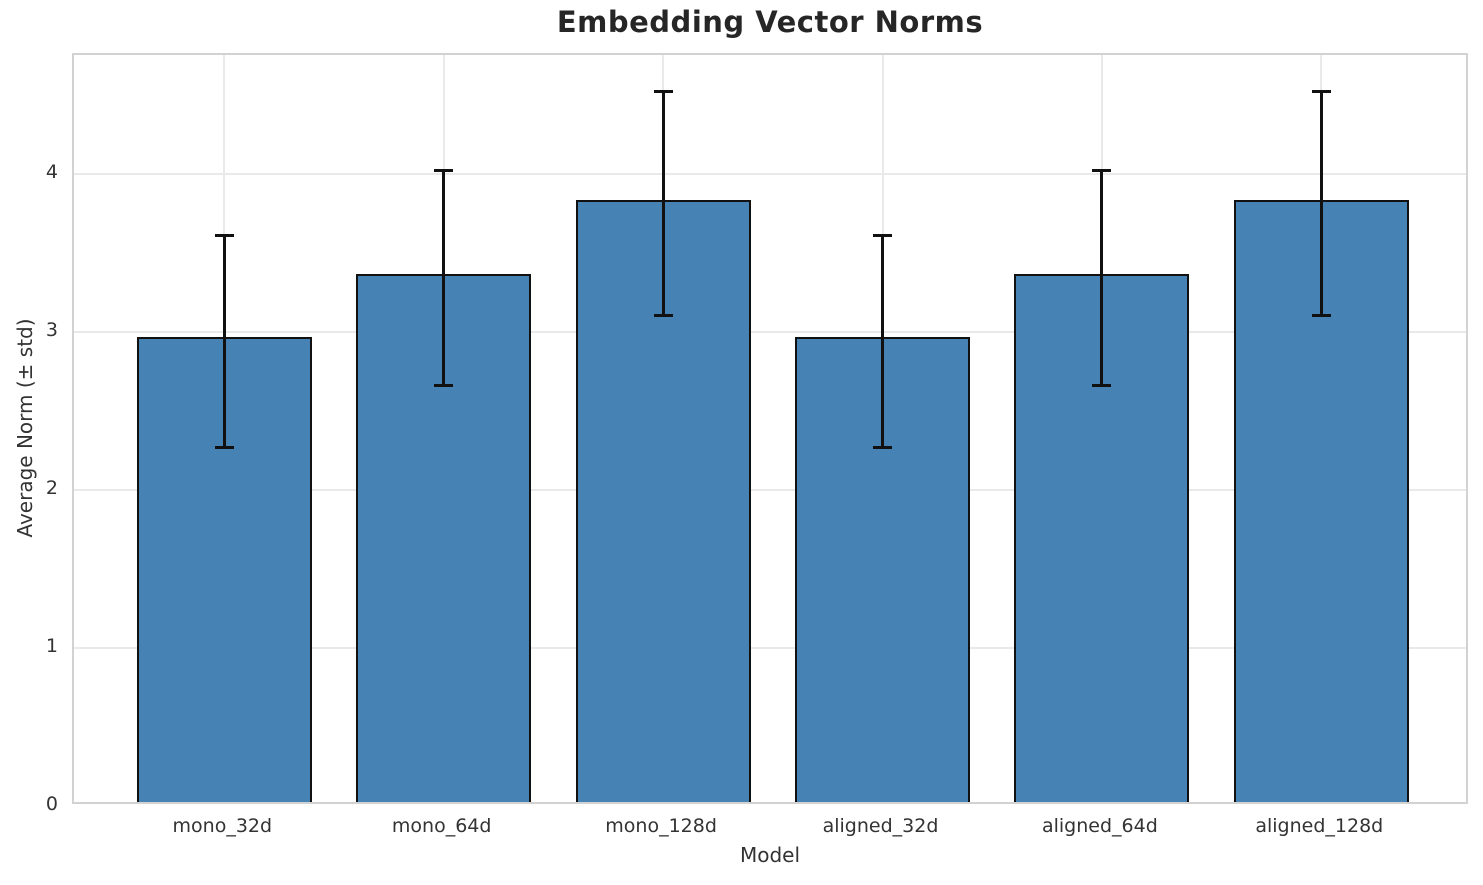 This screenshot has width=1483, height=885. What do you see at coordinates (51, 329) in the screenshot?
I see `y-tick-label: 3` at bounding box center [51, 329].